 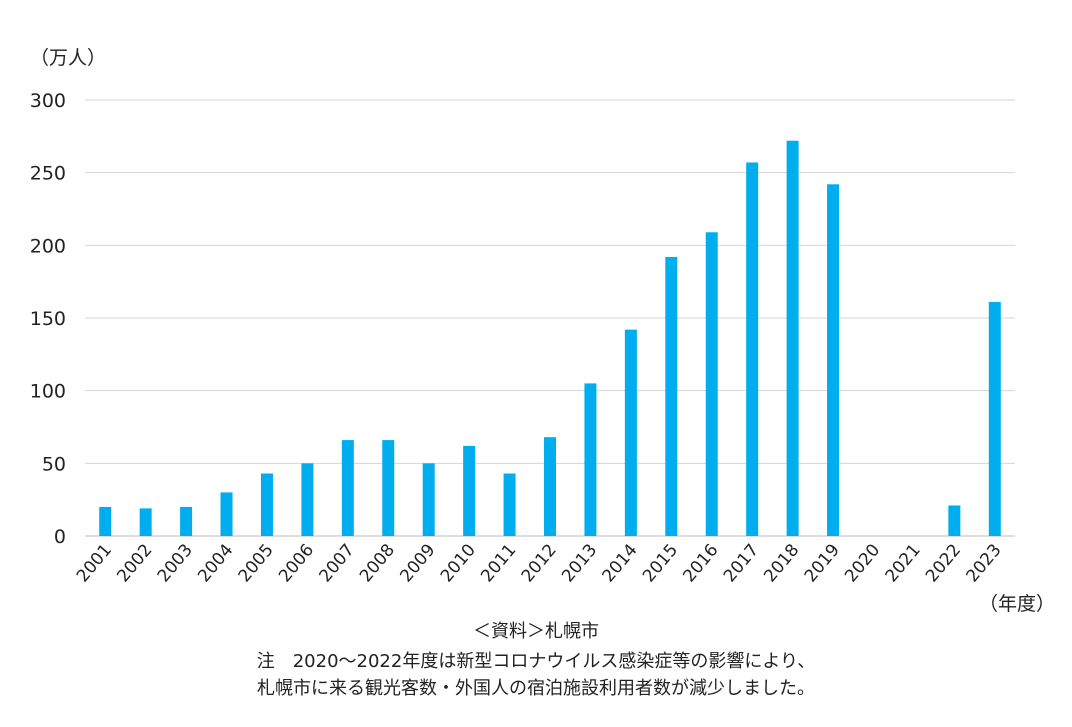 What do you see at coordinates (983, 563) in the screenshot?
I see `x-tick-label: 2023` at bounding box center [983, 563].